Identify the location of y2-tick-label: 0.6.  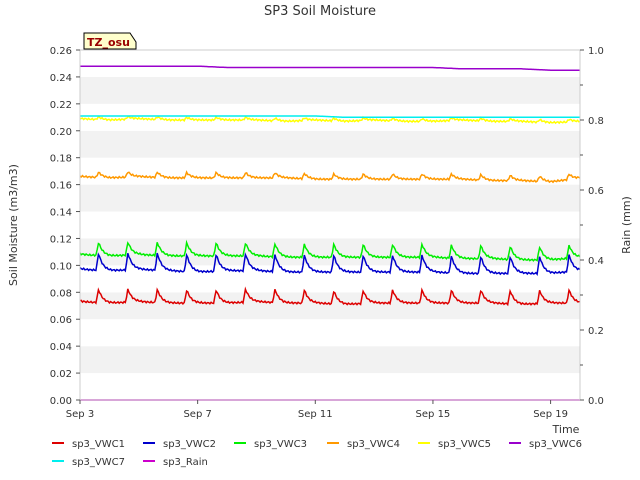
(596, 191).